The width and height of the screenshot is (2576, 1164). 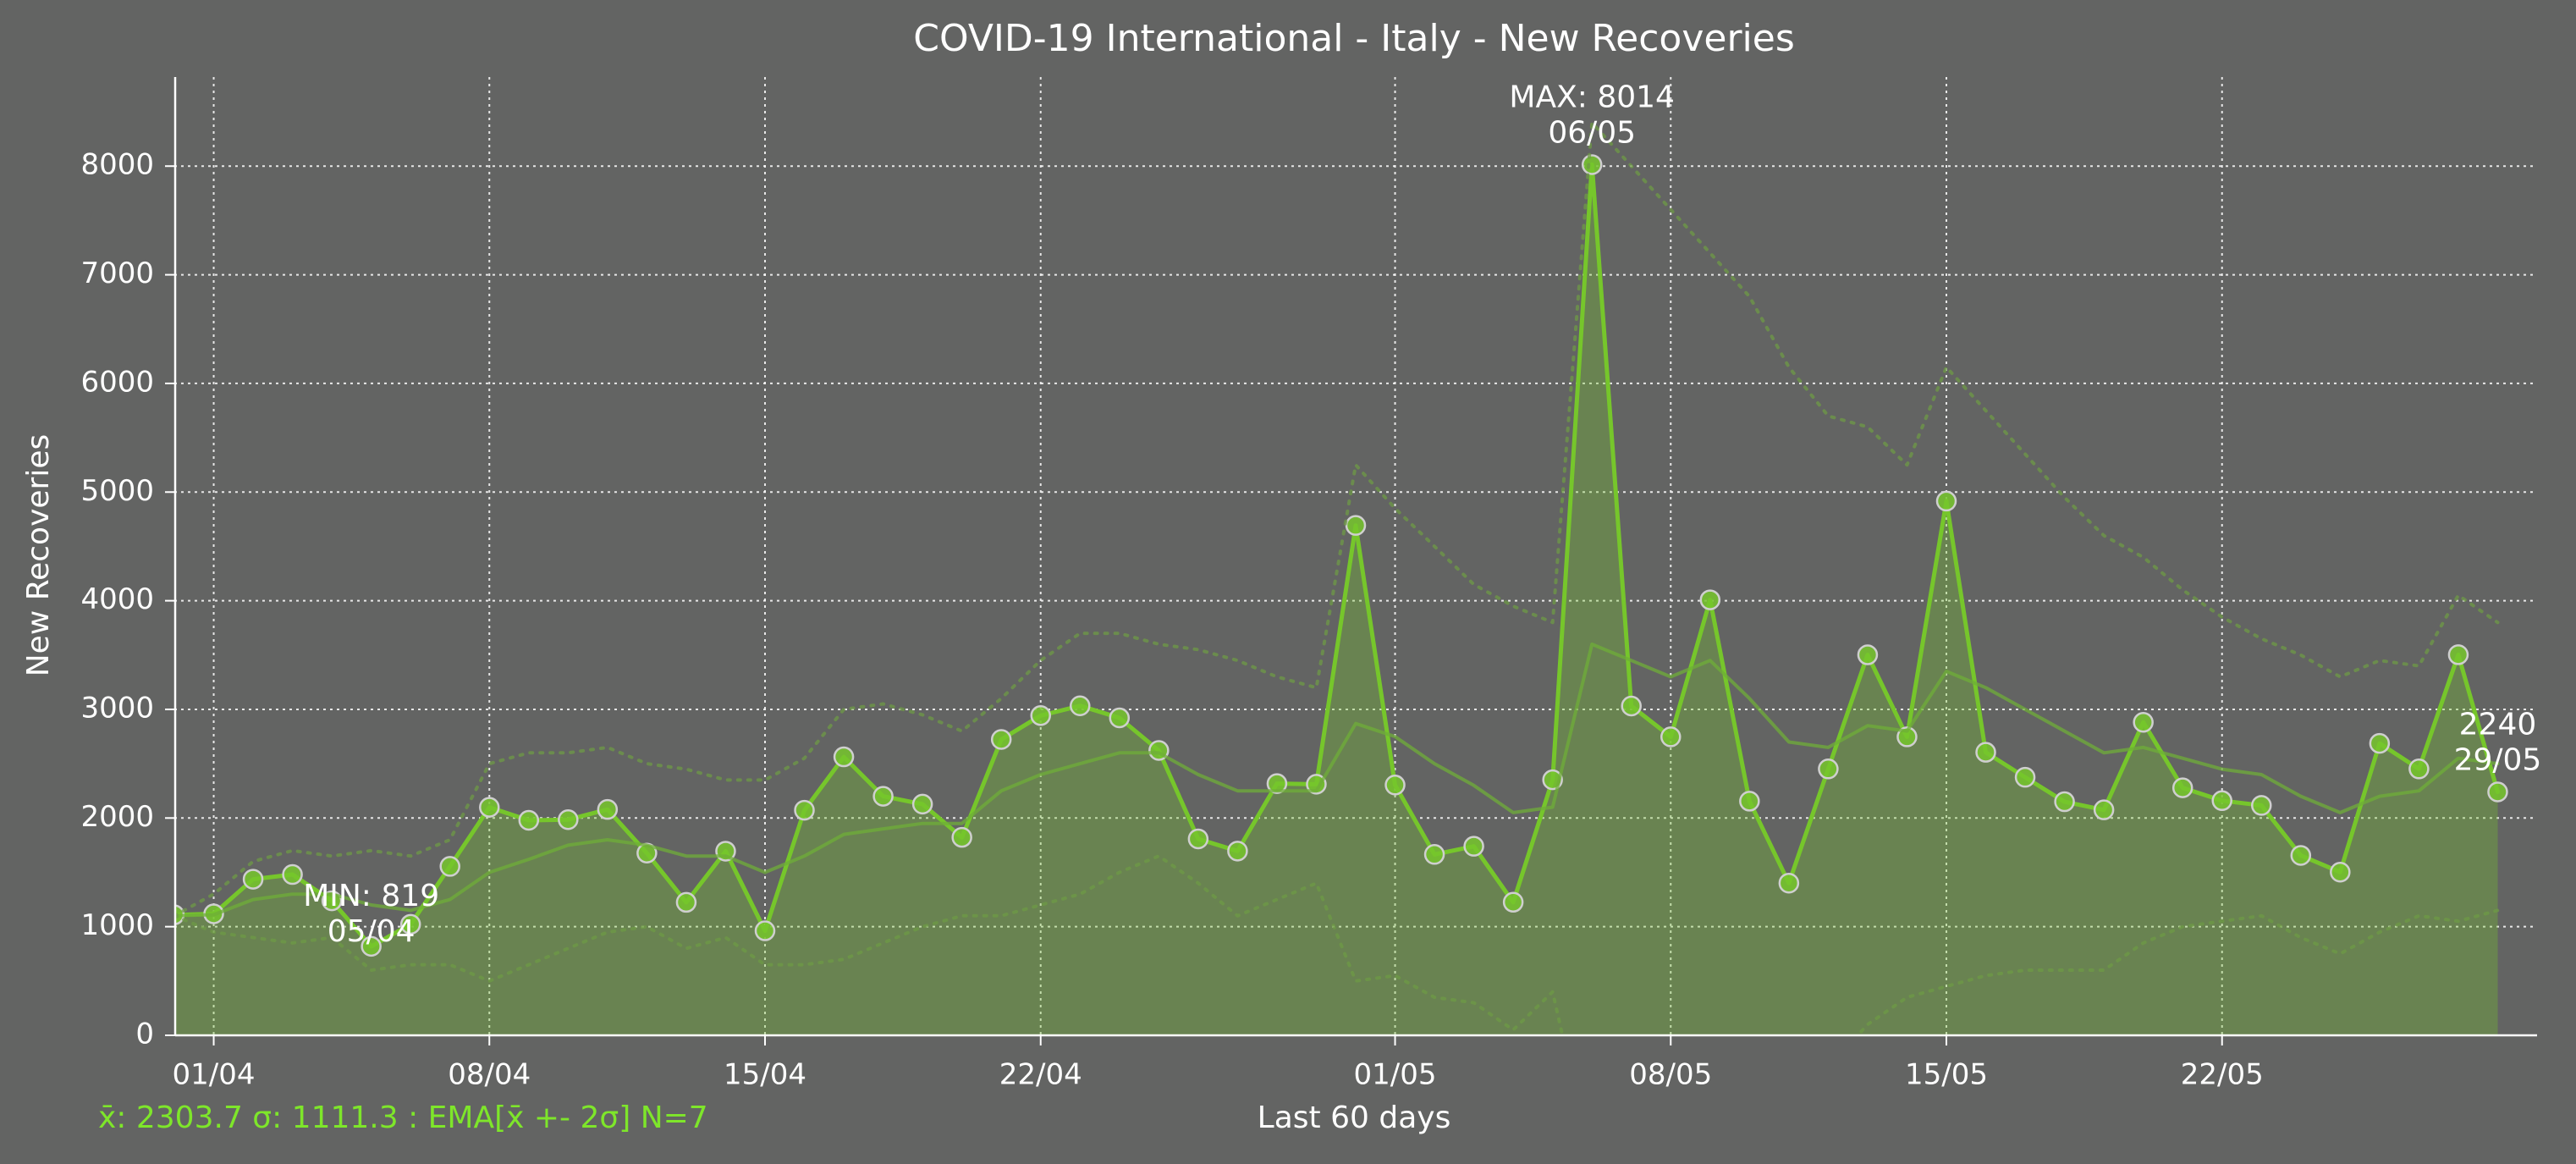 What do you see at coordinates (38, 555) in the screenshot?
I see `y-axis-label: New Recoveries` at bounding box center [38, 555].